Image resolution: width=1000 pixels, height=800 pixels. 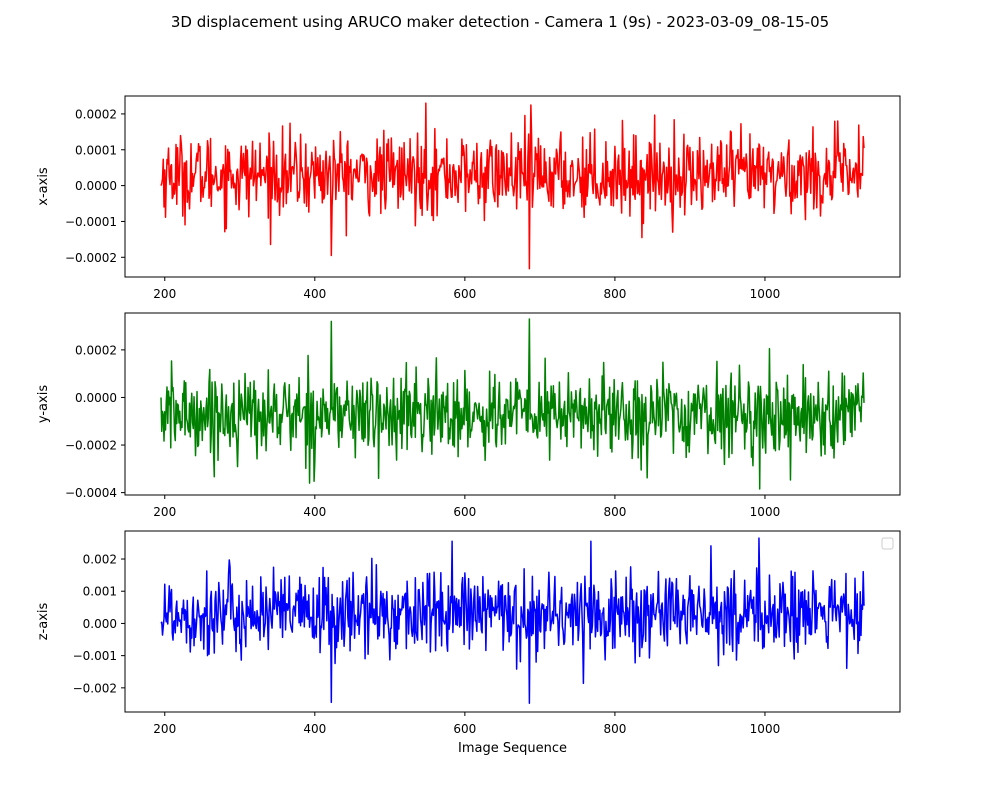 I want to click on y-tick-label: 0.000, so click(x=100, y=624).